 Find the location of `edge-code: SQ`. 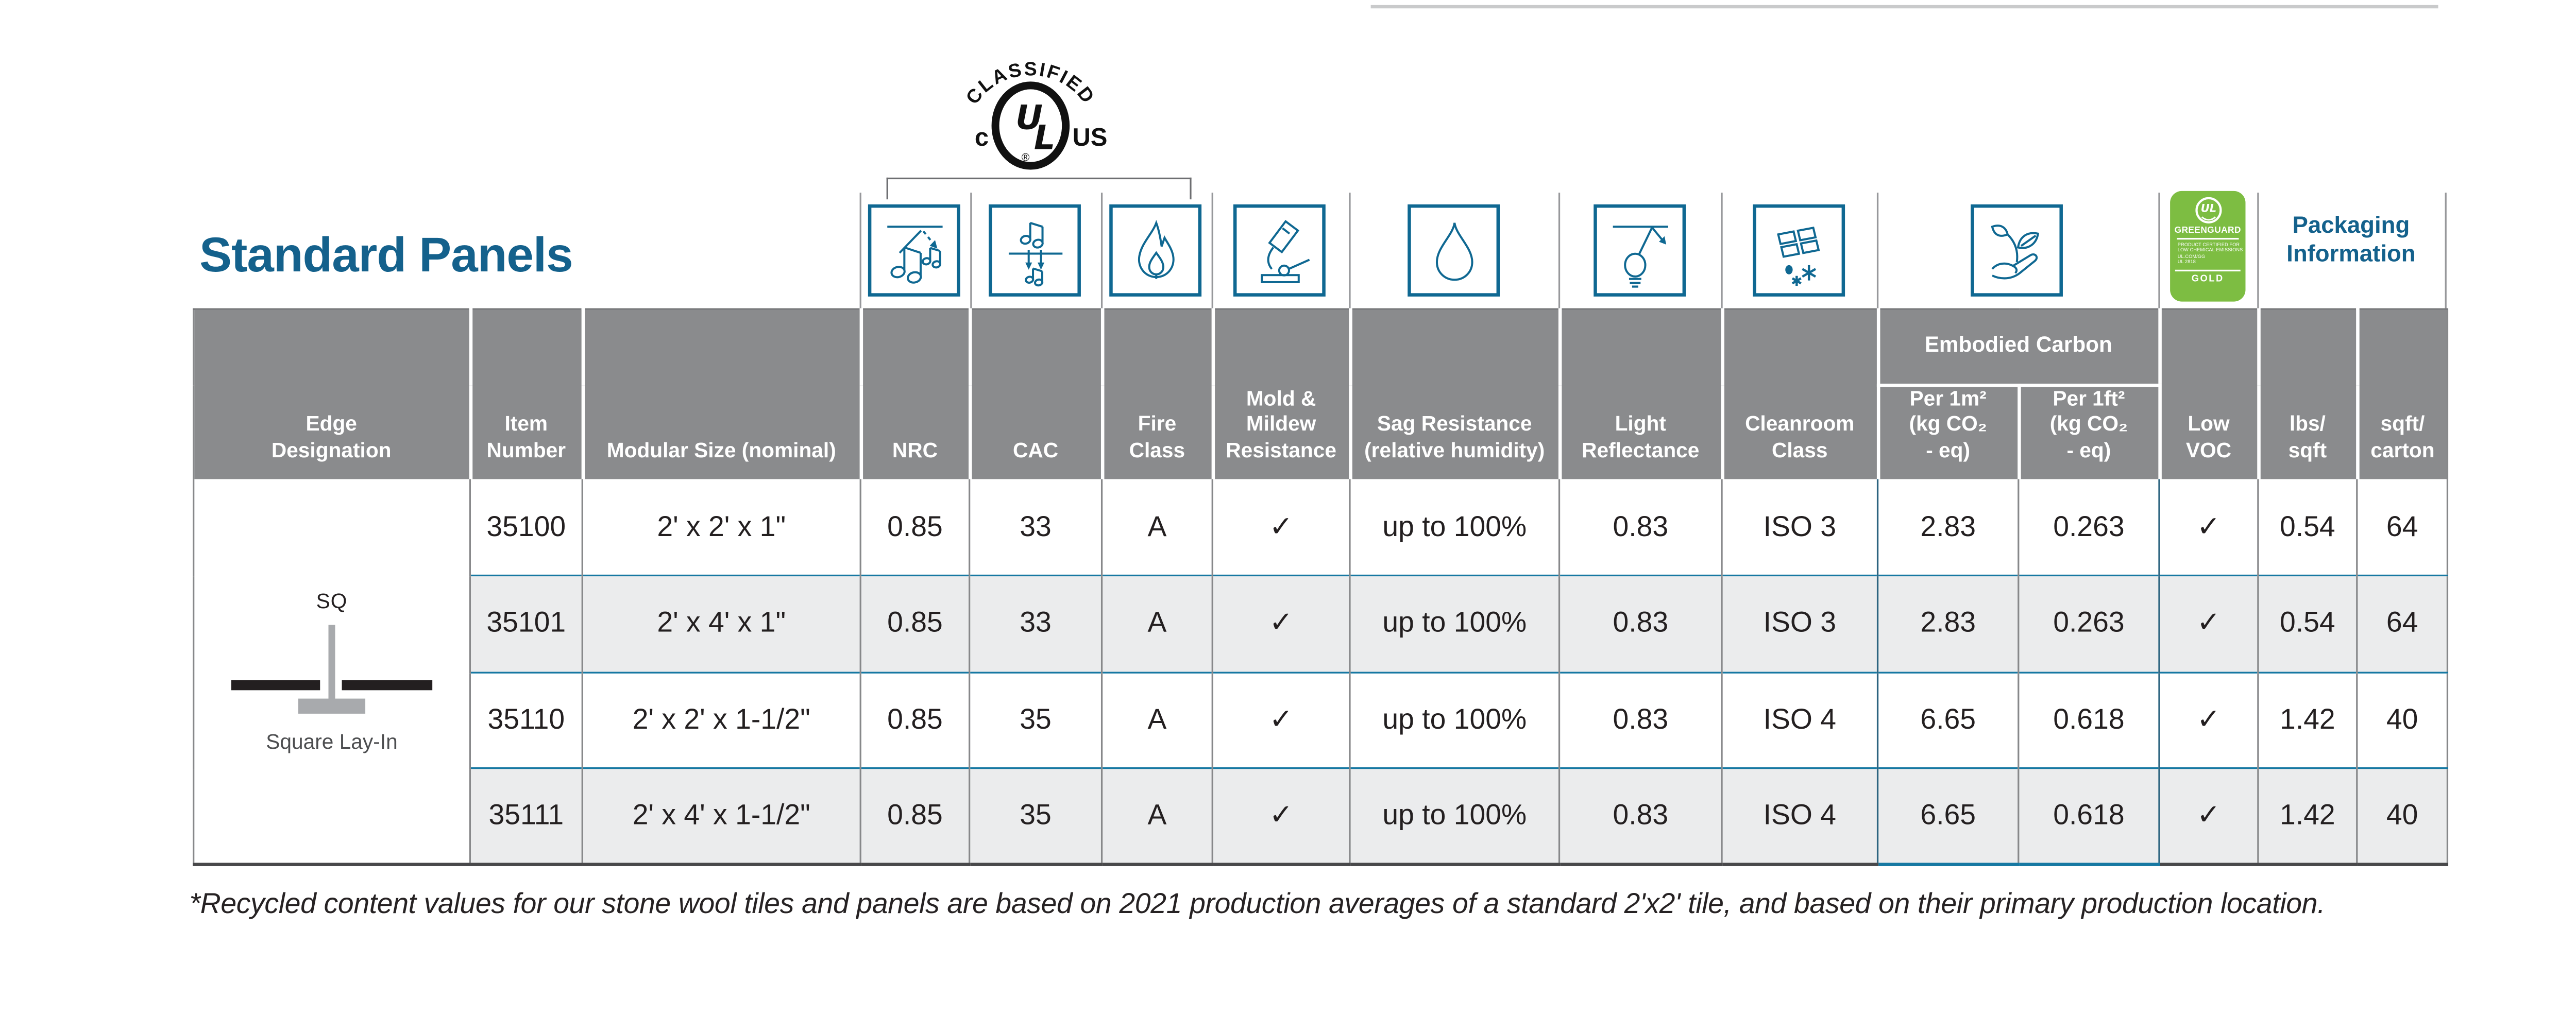

edge-code: SQ is located at coordinates (332, 601).